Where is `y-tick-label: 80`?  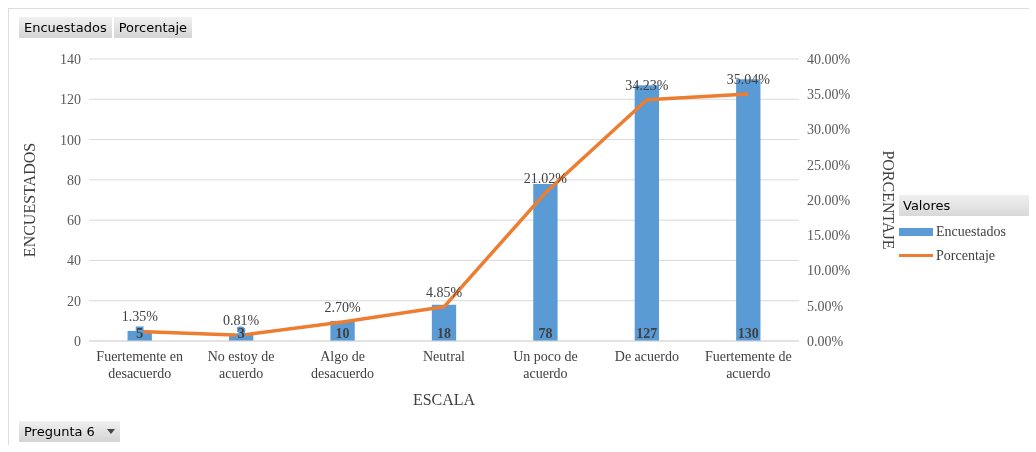 y-tick-label: 80 is located at coordinates (74, 180).